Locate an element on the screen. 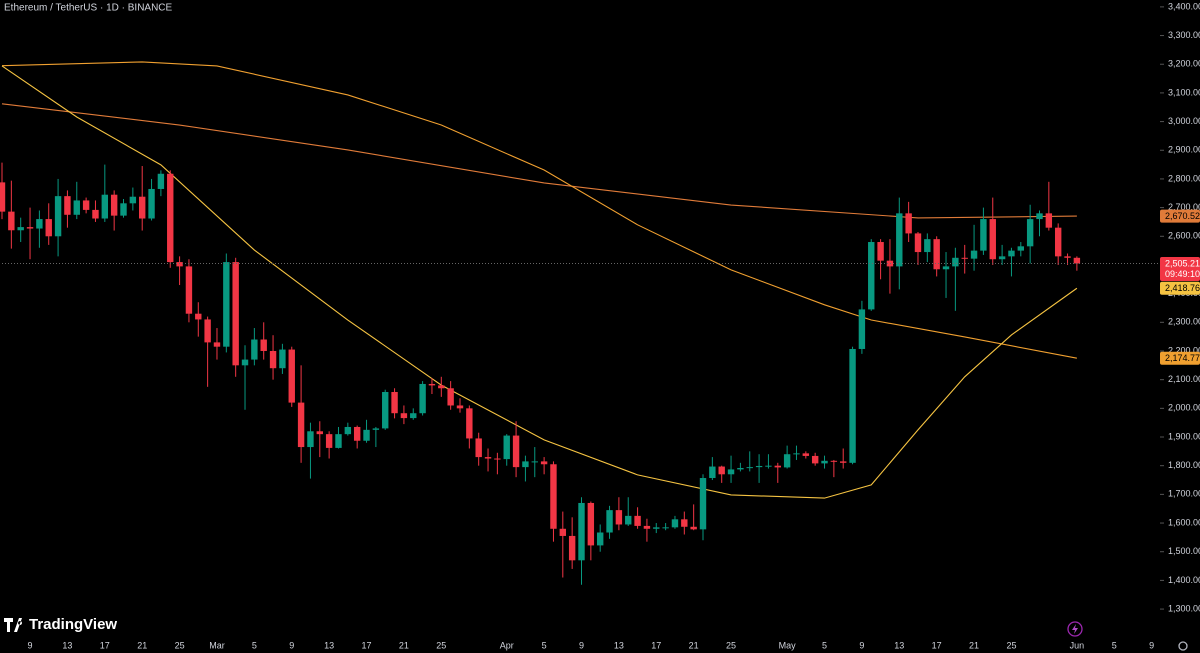 The width and height of the screenshot is (1200, 653). x-tick-label: Mar is located at coordinates (217, 645).